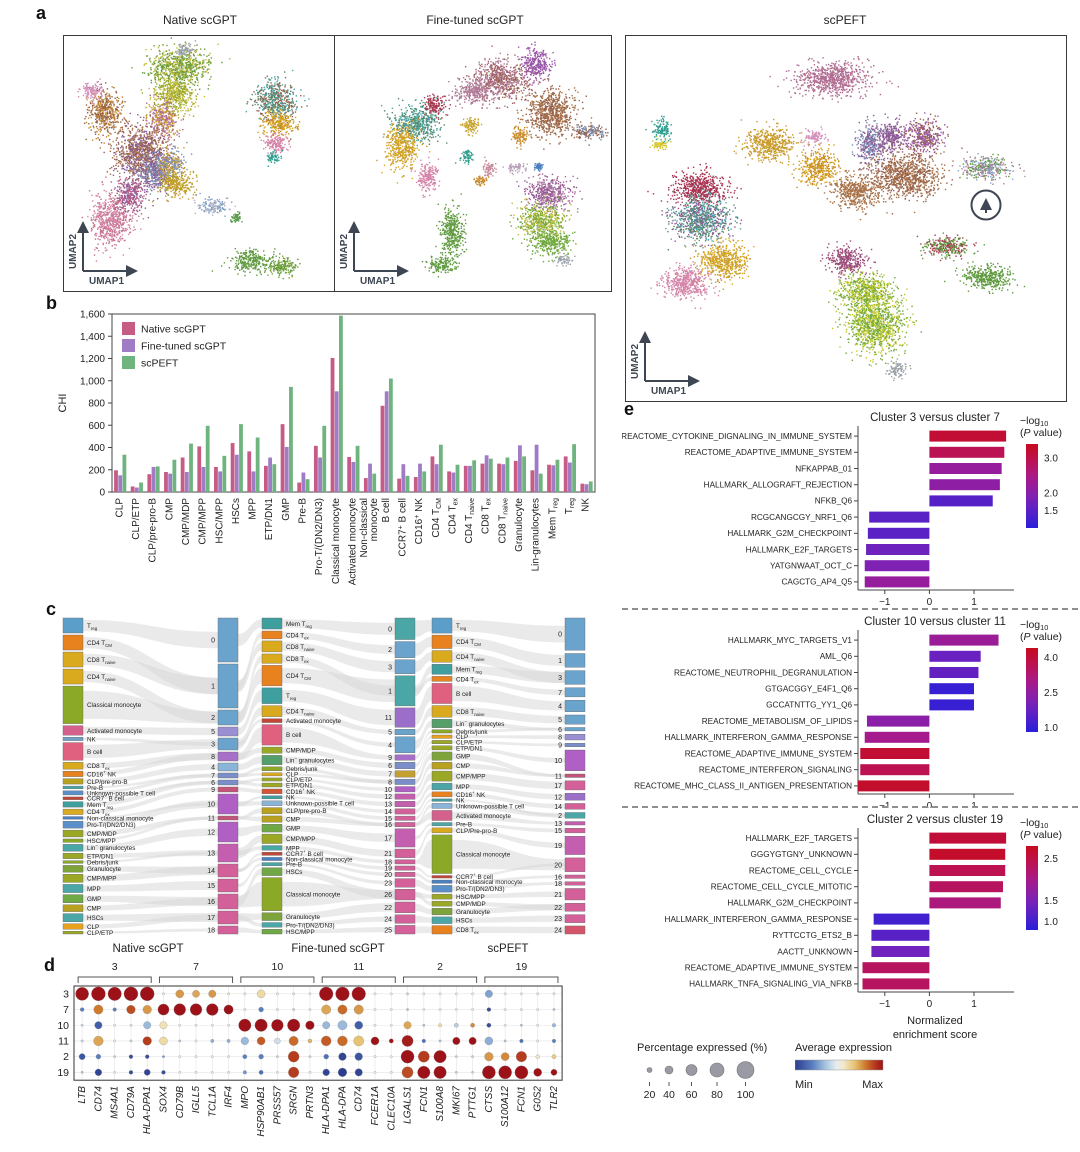 The height and width of the screenshot is (1152, 1080). I want to click on chi-y-axis-label: CHI, so click(63, 403).